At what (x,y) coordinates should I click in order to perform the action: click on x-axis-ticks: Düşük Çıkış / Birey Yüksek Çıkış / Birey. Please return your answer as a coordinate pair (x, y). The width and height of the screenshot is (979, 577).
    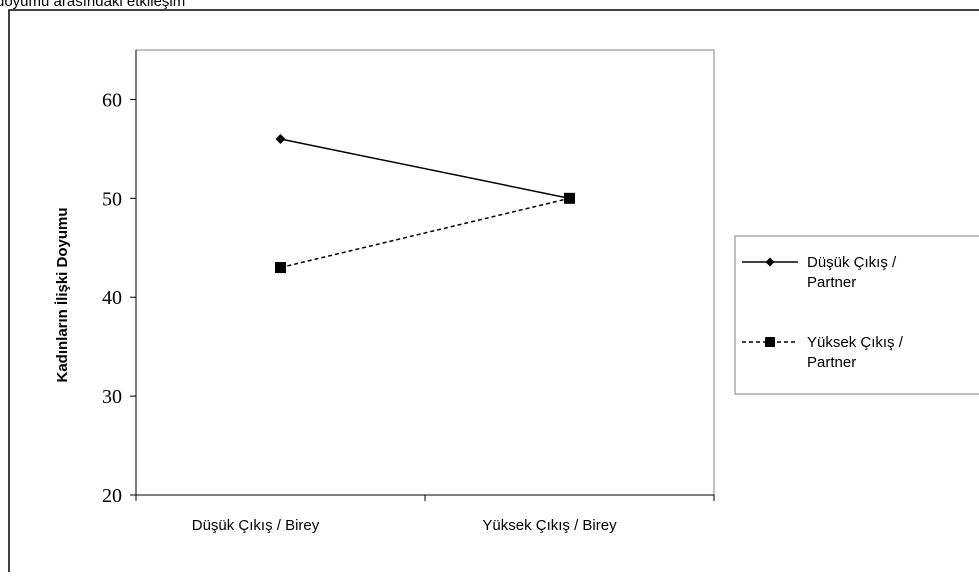
    Looking at the image, I should click on (425, 514).